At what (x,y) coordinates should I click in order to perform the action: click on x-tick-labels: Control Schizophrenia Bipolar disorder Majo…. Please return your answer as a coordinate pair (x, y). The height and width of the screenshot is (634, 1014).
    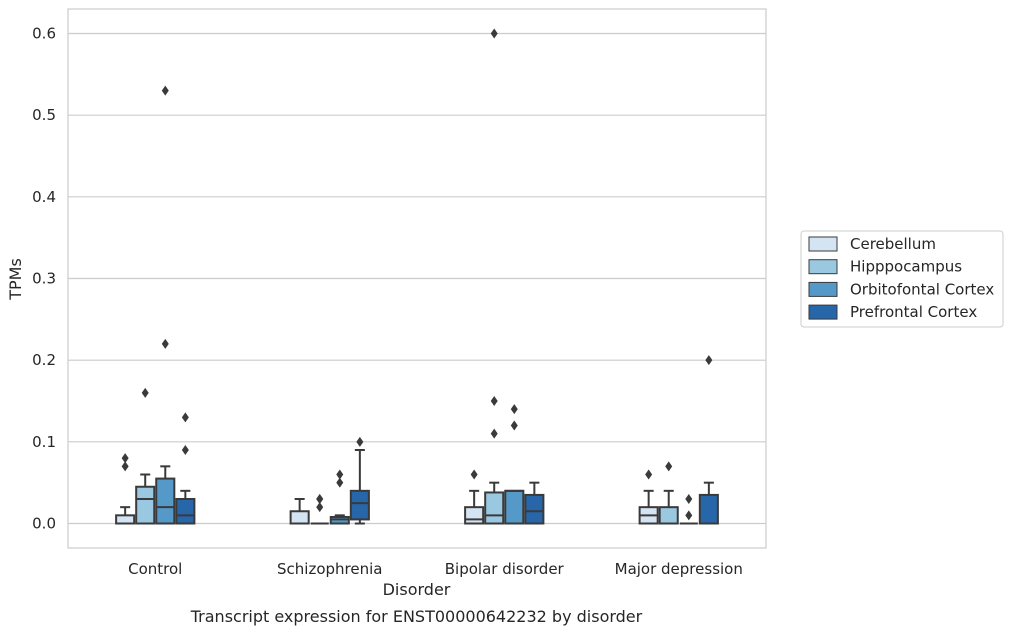
    Looking at the image, I should click on (435, 569).